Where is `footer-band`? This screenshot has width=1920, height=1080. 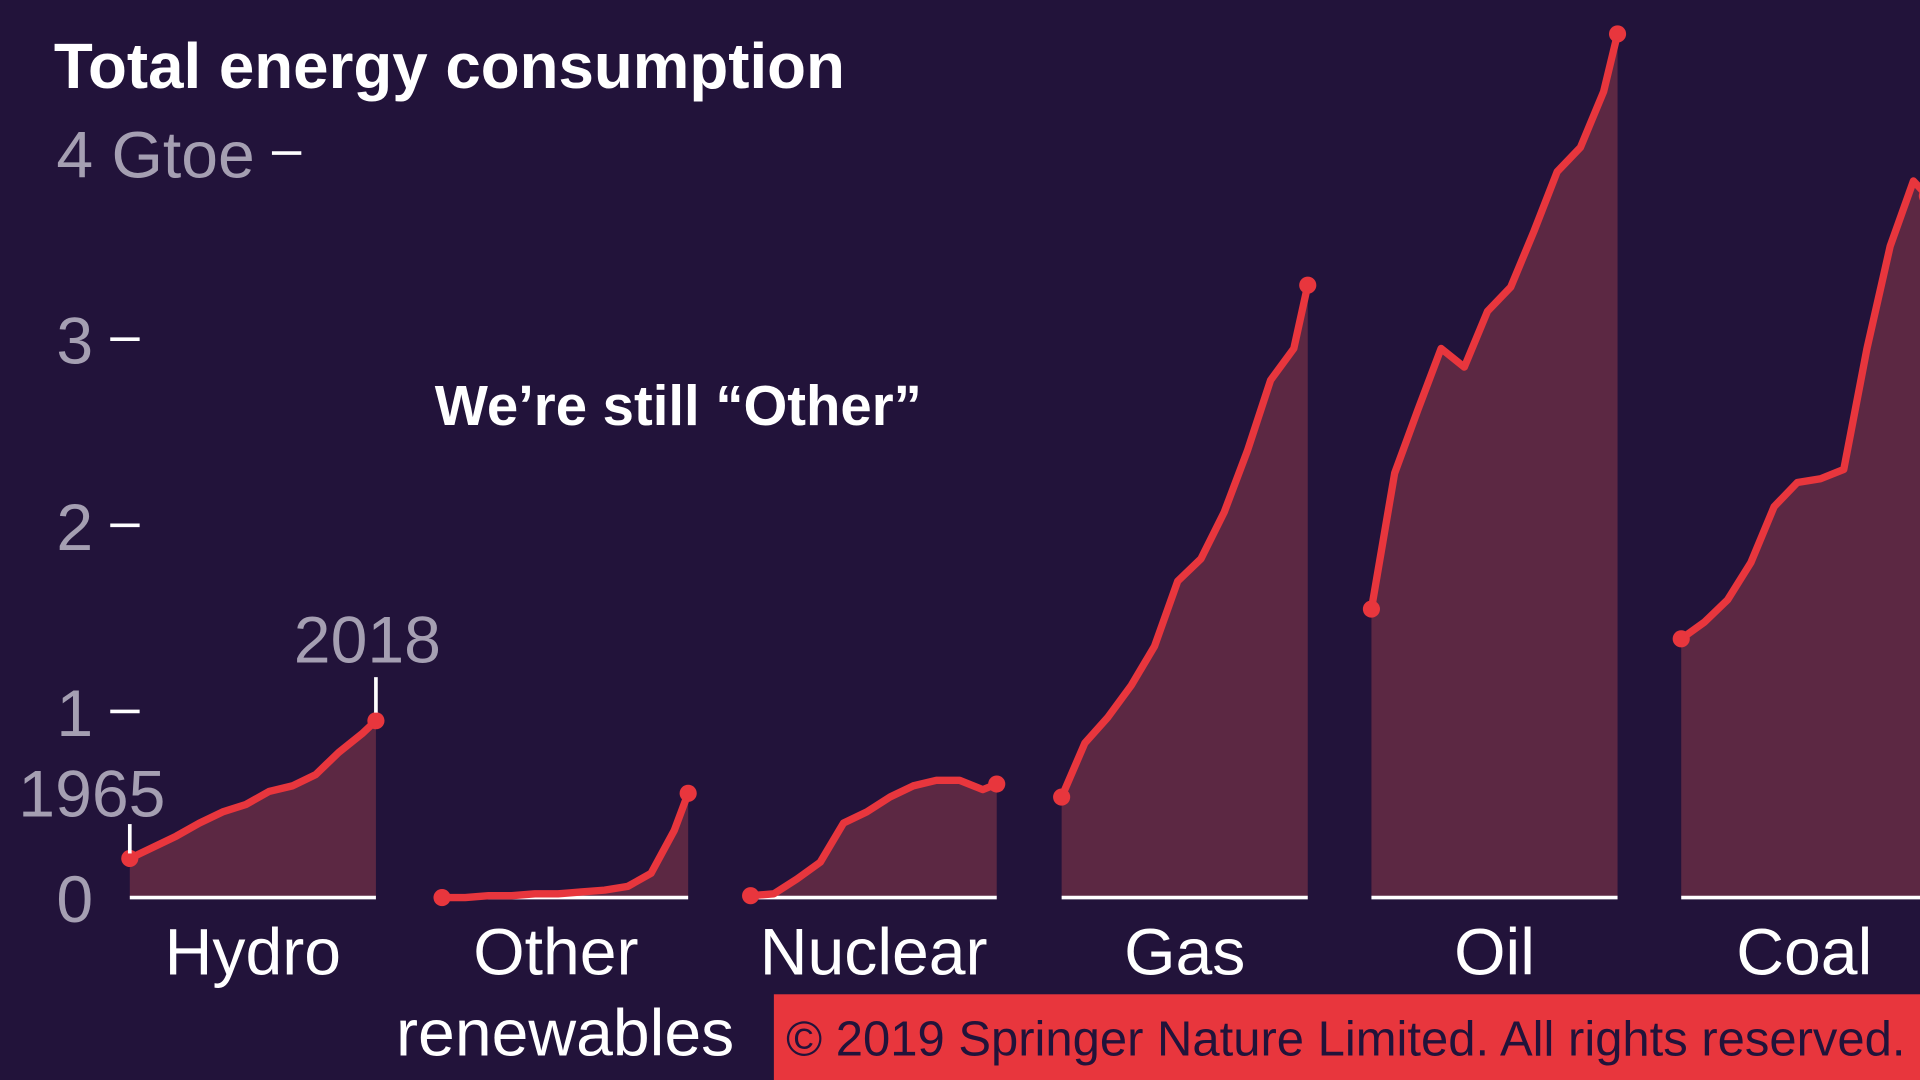 footer-band is located at coordinates (1346, 1037).